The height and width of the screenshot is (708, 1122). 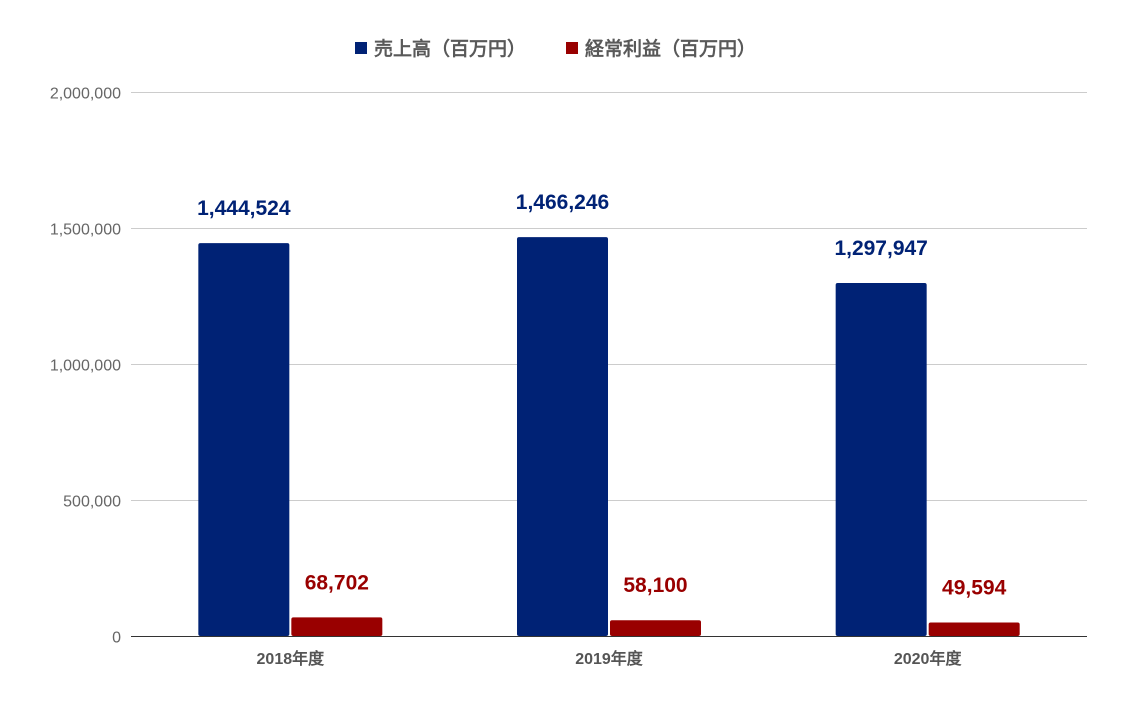 I want to click on y-tick-label: 1,500,000, so click(x=85, y=230).